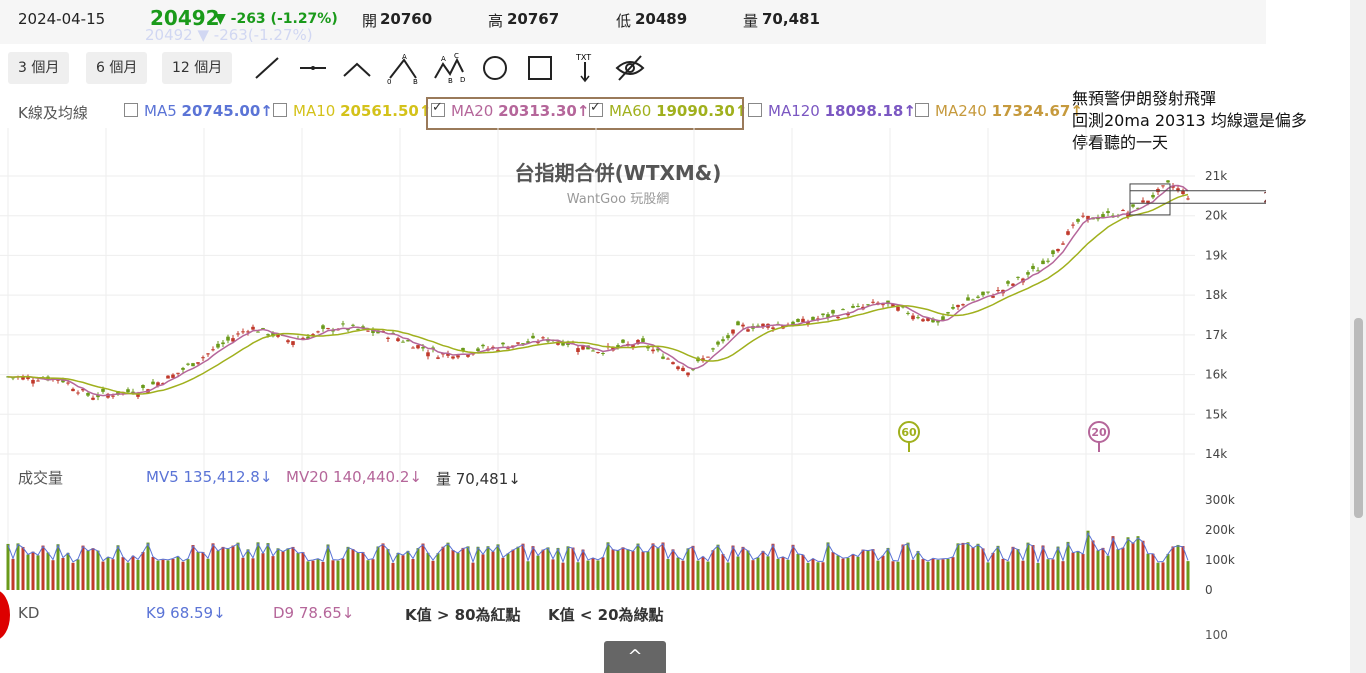 The width and height of the screenshot is (1366, 673). Describe the element at coordinates (39, 68) in the screenshot. I see `range-3m-button: 3 個月` at that location.